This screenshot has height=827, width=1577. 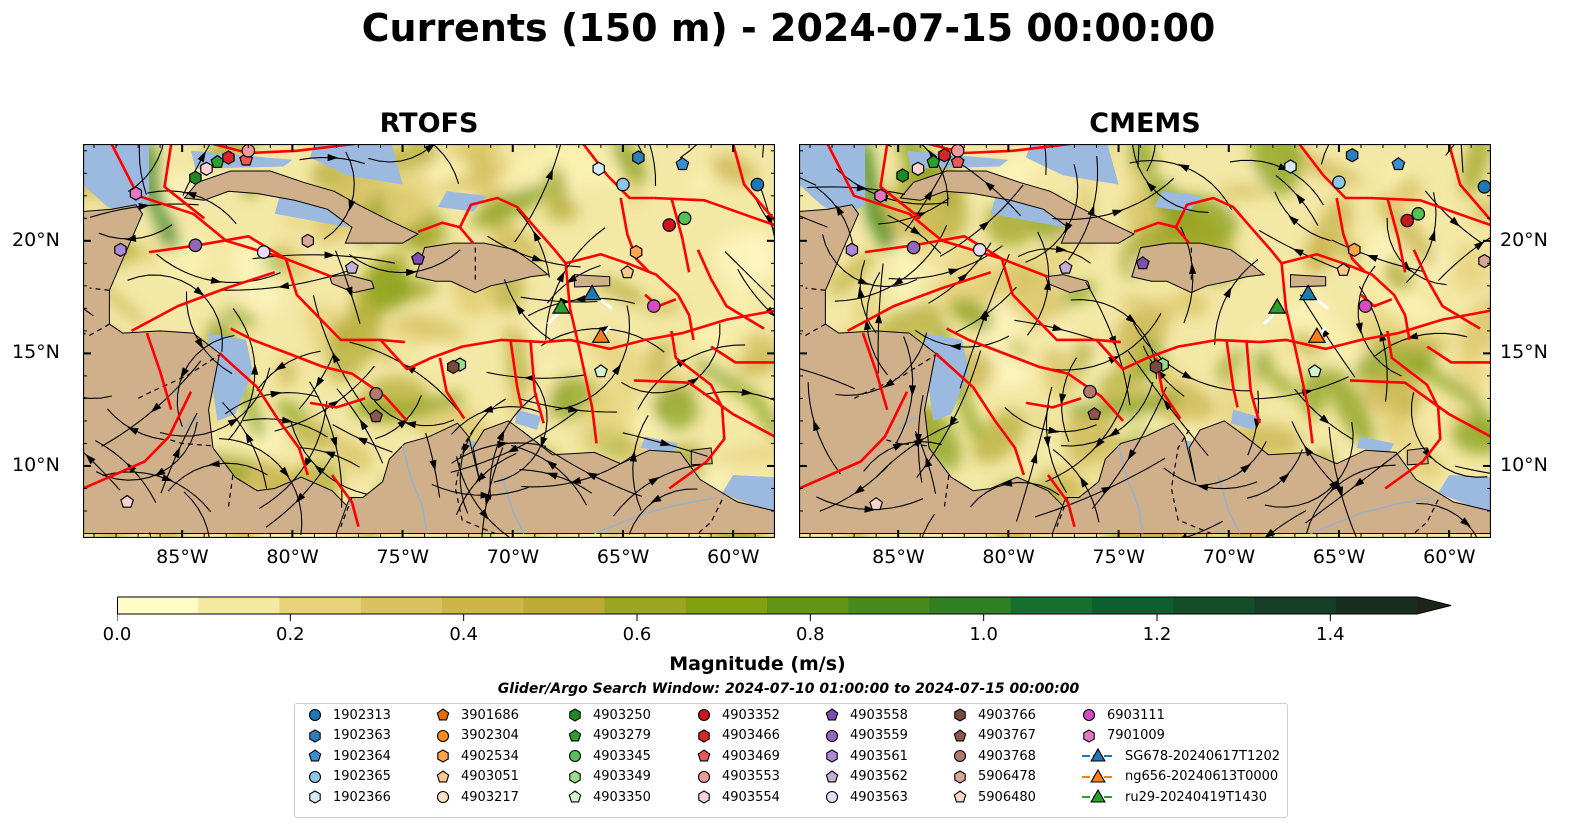 I want to click on legend-item: 4903766, so click(x=994, y=715).